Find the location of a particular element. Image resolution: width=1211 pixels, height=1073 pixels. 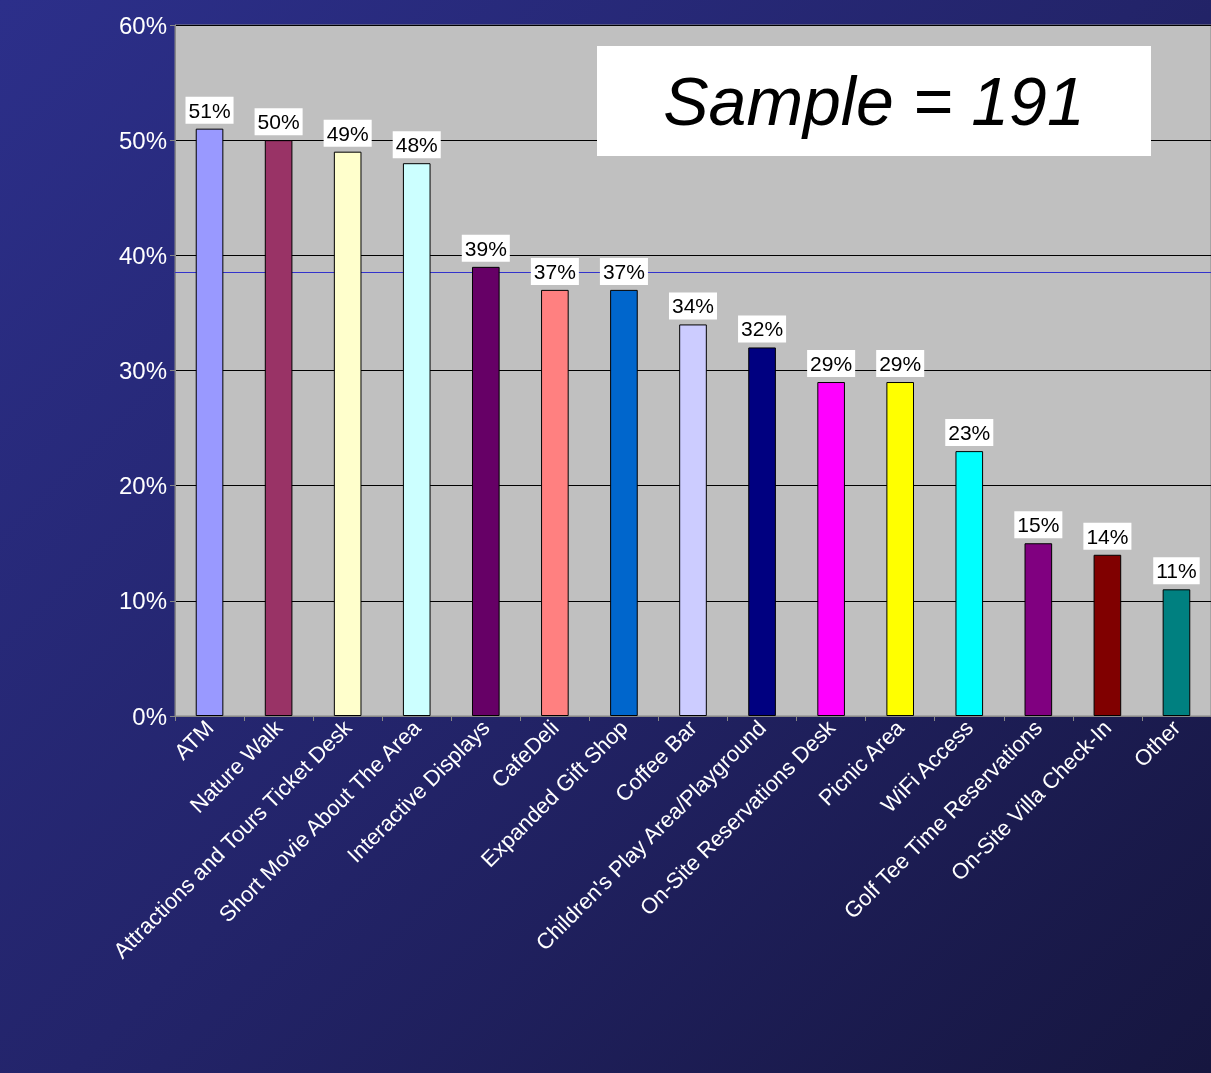

annotation: Sample = 191 is located at coordinates (874, 101).